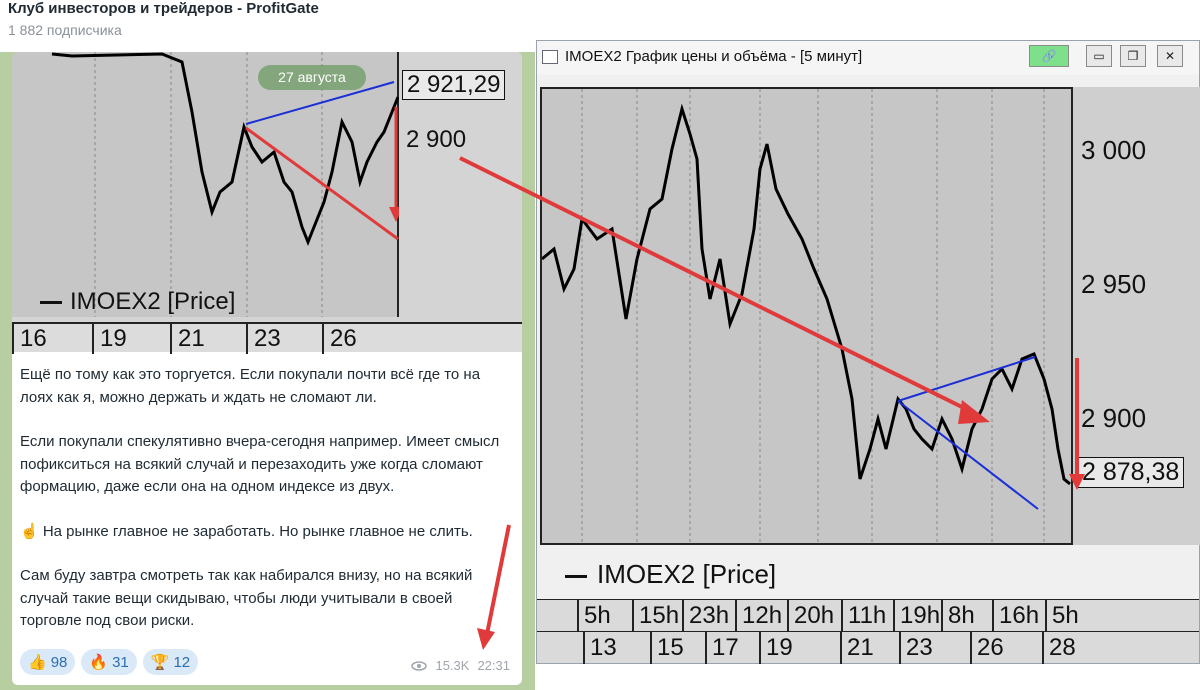 The image size is (1200, 690). What do you see at coordinates (284, 339) in the screenshot?
I see `x-tick: 23` at bounding box center [284, 339].